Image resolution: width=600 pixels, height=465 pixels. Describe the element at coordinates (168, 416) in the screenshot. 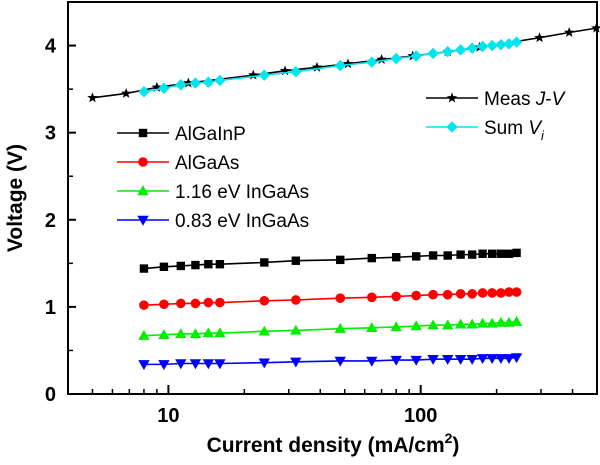

I see `x-tick-label: 10` at that location.